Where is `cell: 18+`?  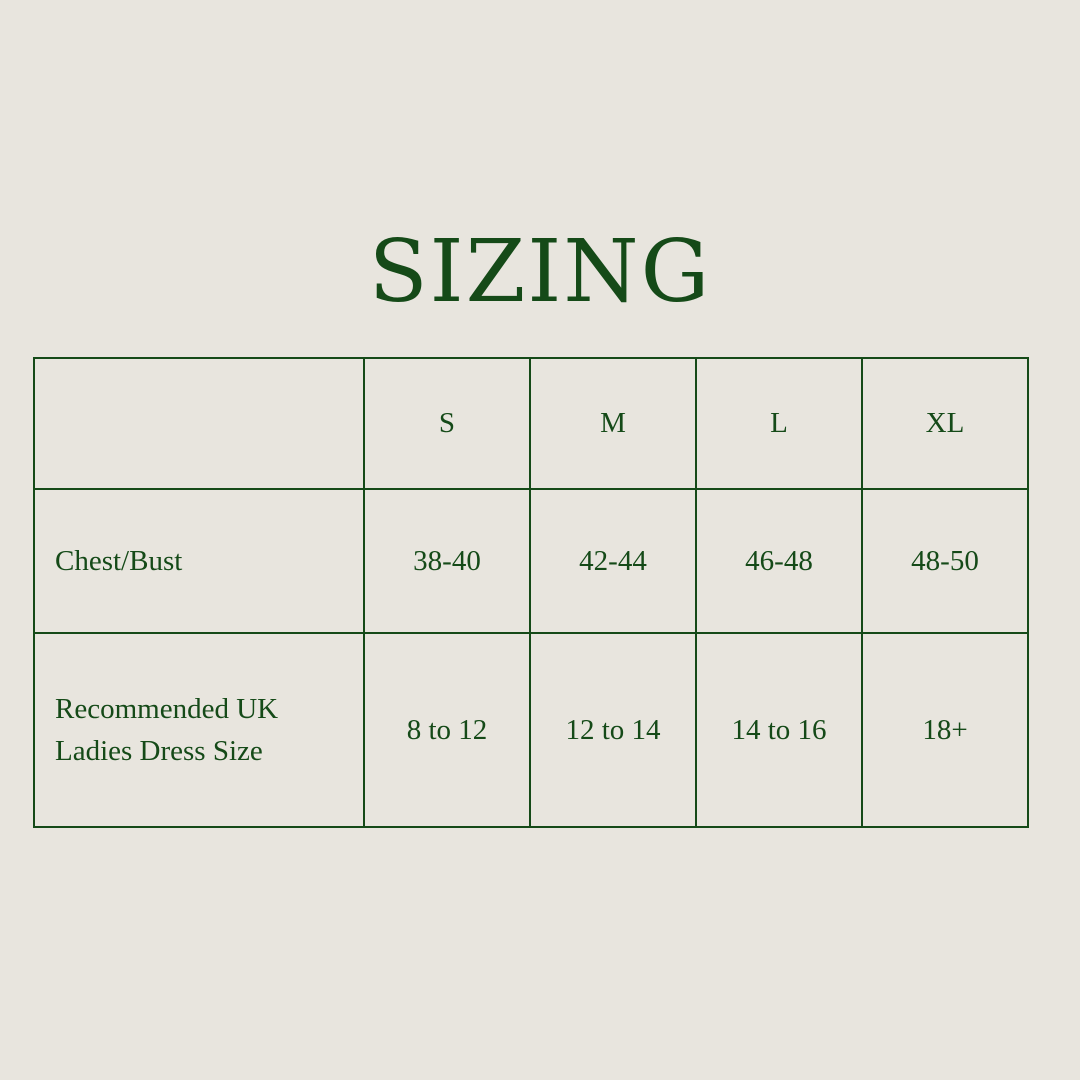
cell: 18+ is located at coordinates (945, 730).